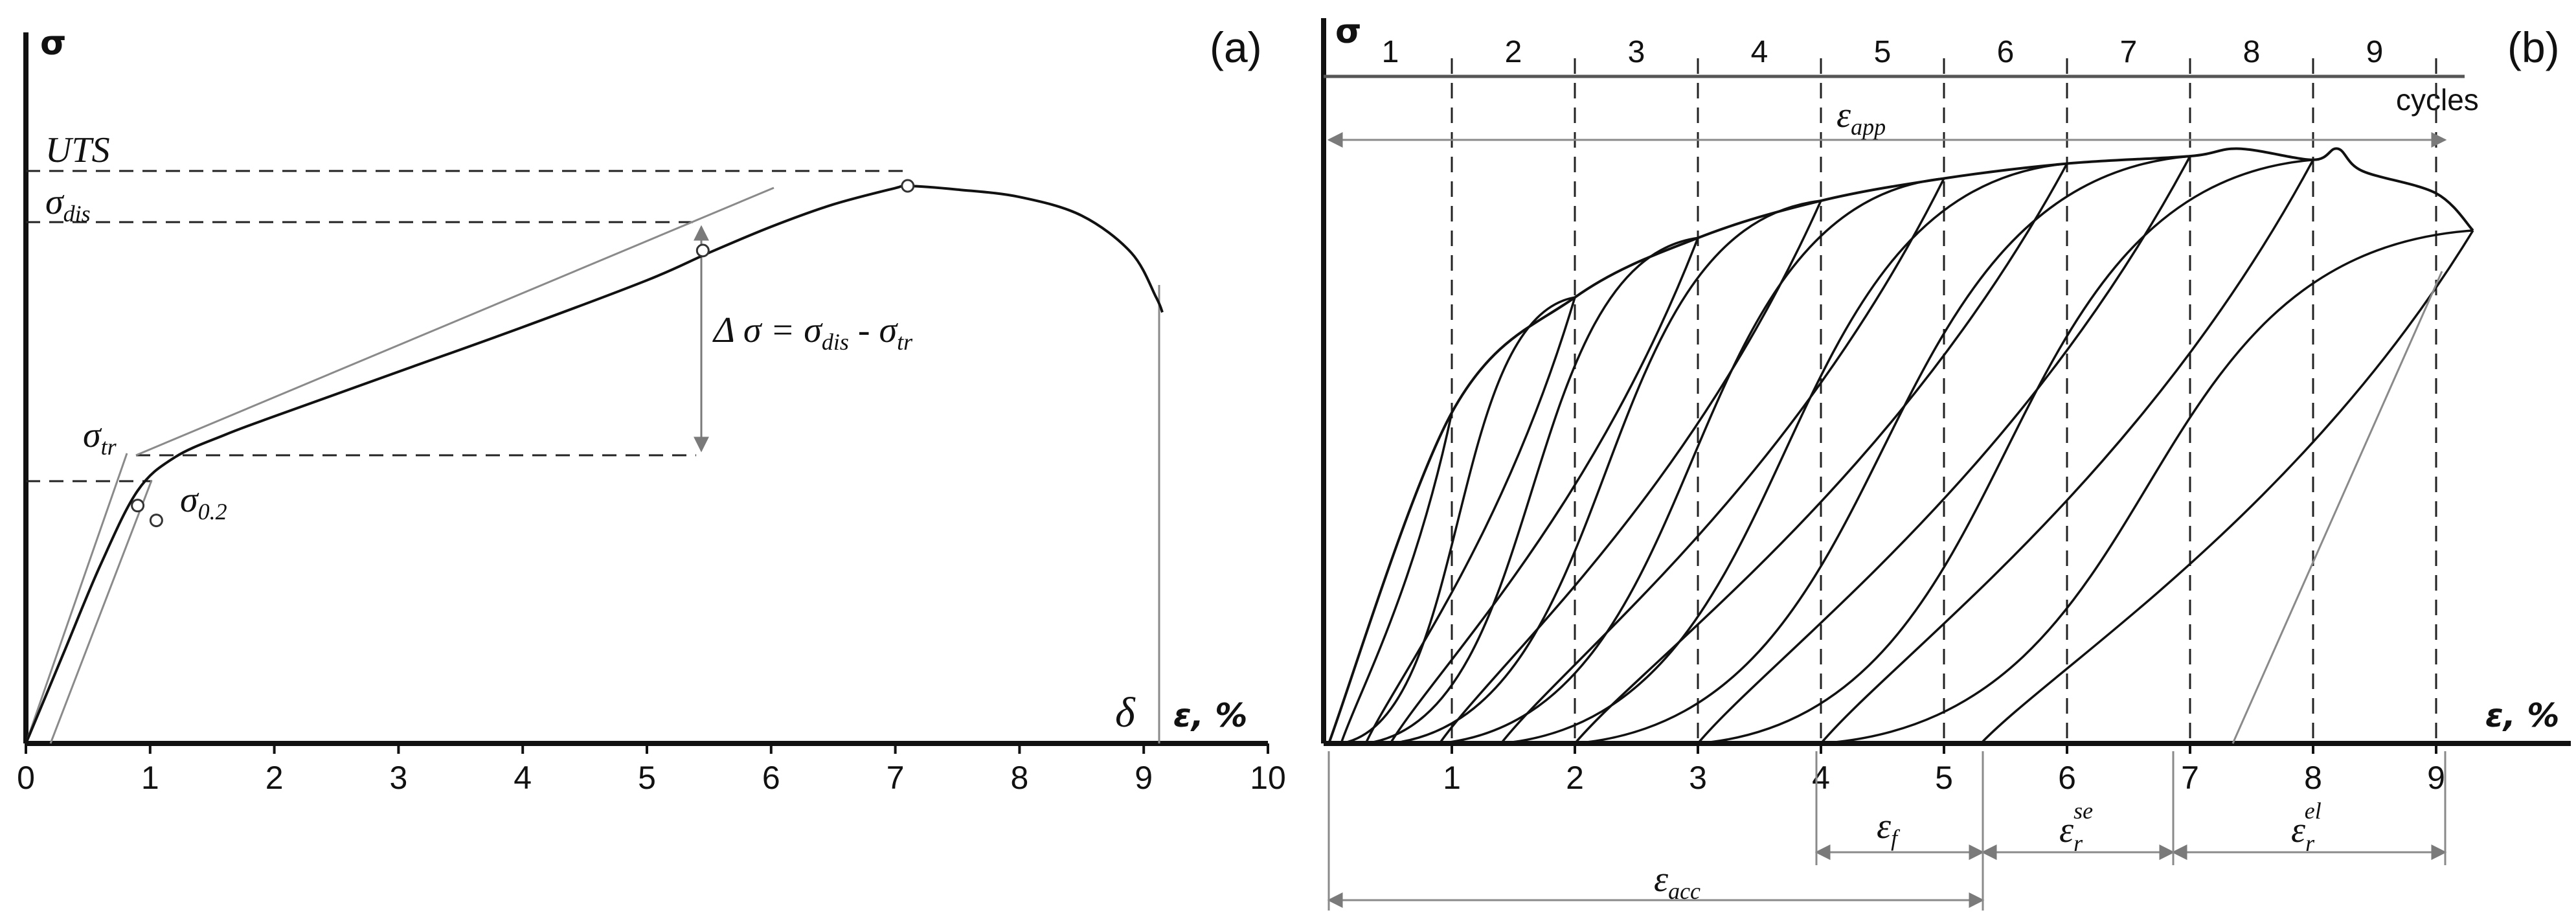  Describe the element at coordinates (2006, 52) in the screenshot. I see `cycle-number-label: 6` at that location.